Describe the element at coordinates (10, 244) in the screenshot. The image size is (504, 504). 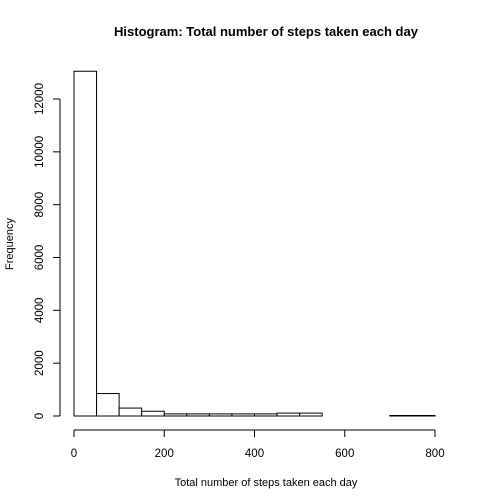
I see `y-axis-label: Frequency` at that location.